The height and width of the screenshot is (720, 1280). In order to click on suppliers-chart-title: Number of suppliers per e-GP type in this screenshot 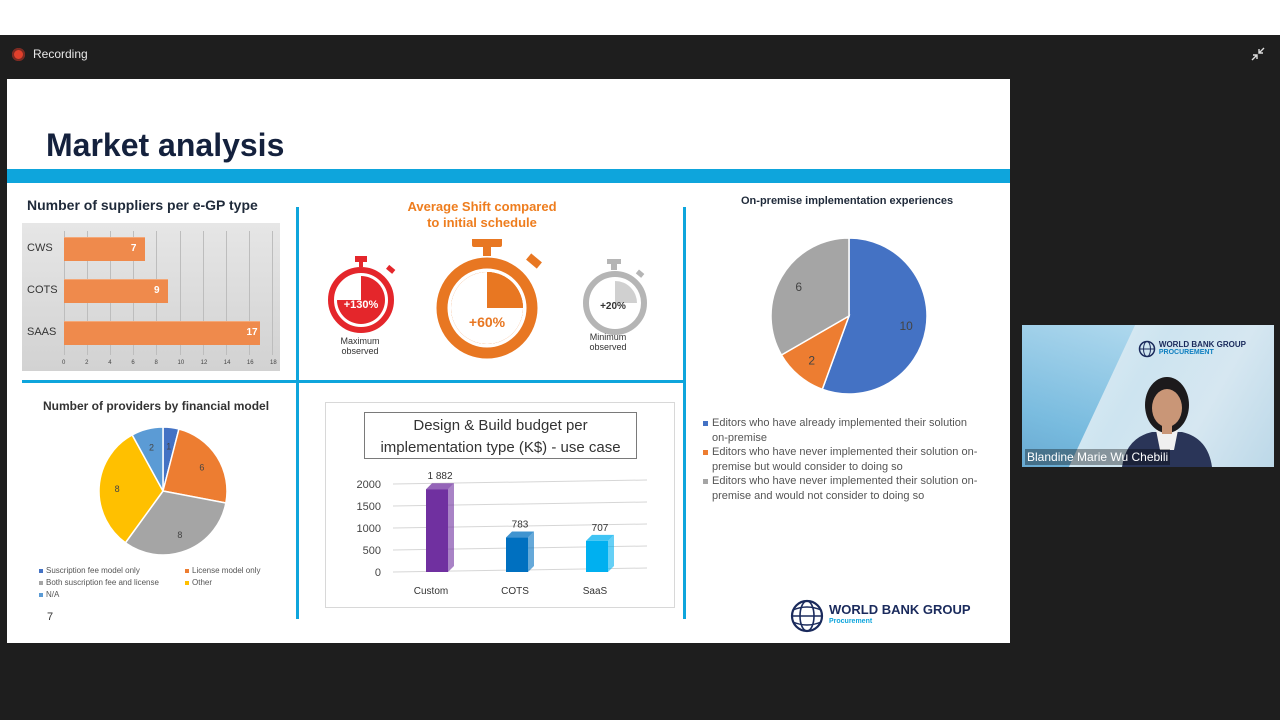, I will do `click(142, 205)`.